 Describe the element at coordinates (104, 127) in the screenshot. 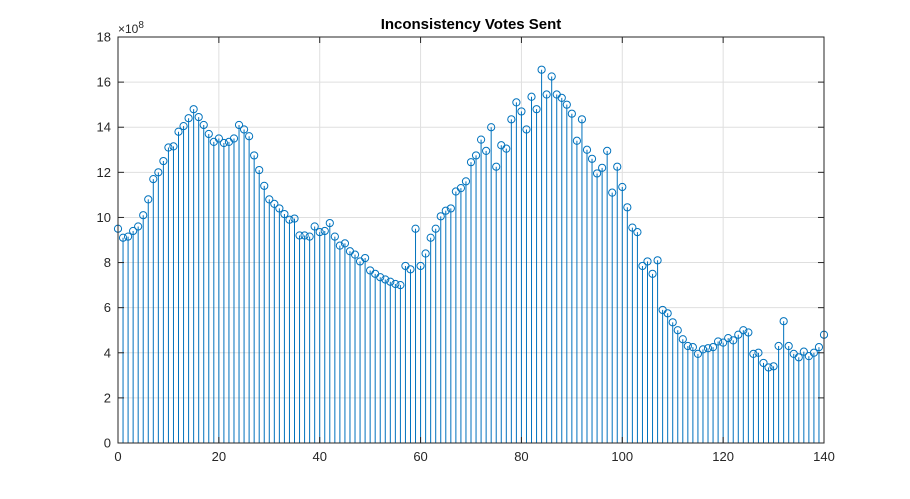

I see `y-tick-label: 14` at that location.